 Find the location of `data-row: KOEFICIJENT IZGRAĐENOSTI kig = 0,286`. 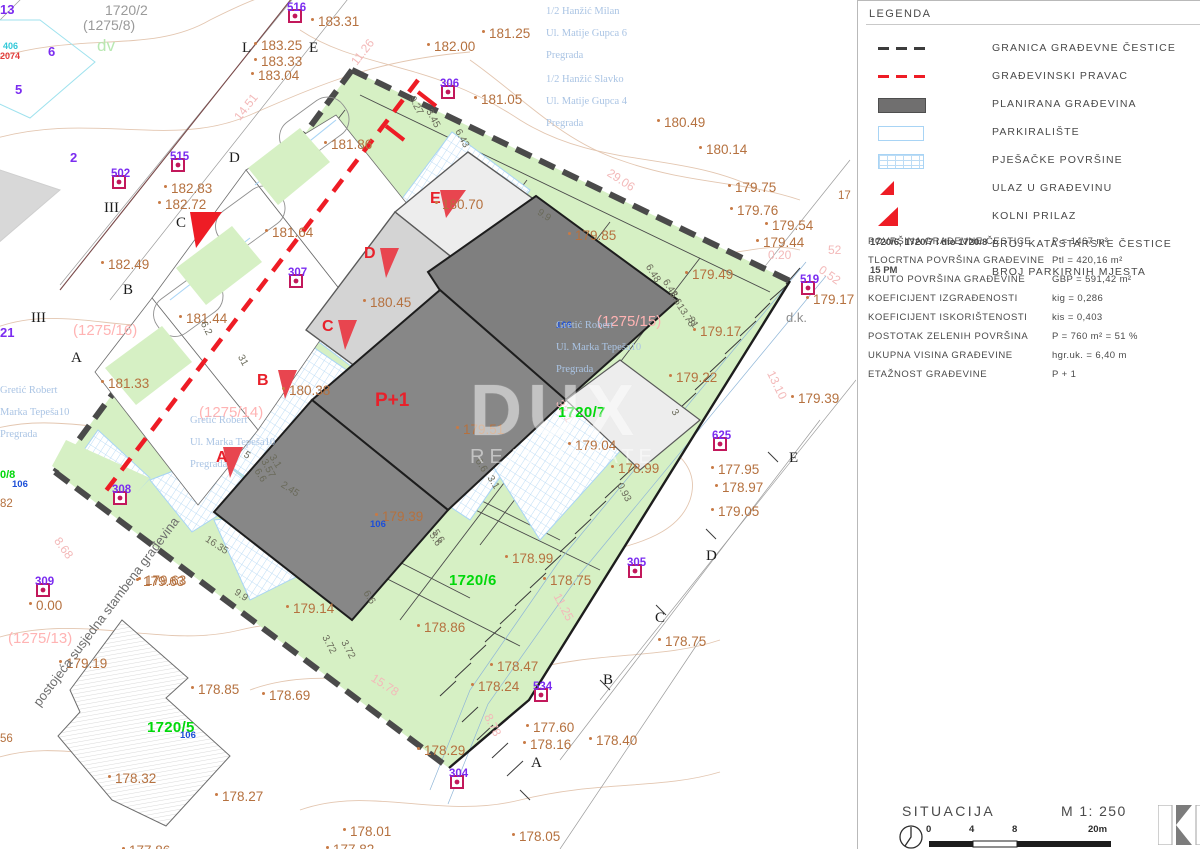

data-row: KOEFICIJENT IZGRAĐENOSTI kig = 0,286 is located at coordinates (1033, 302).